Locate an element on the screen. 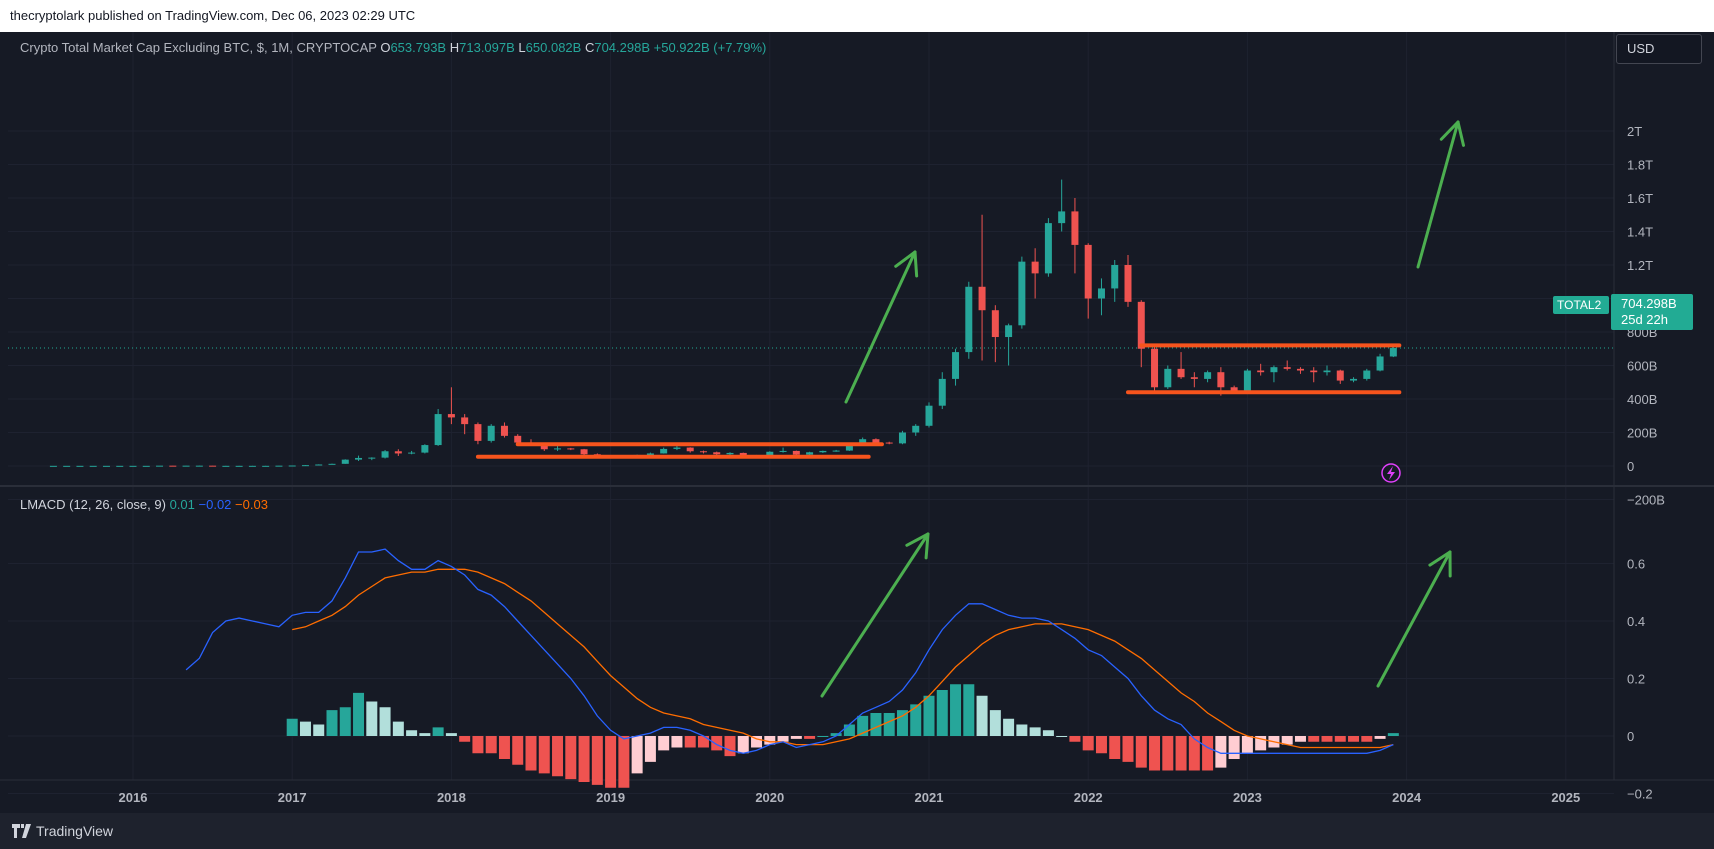 The image size is (1714, 849). legend-l-label: L is located at coordinates (522, 47).